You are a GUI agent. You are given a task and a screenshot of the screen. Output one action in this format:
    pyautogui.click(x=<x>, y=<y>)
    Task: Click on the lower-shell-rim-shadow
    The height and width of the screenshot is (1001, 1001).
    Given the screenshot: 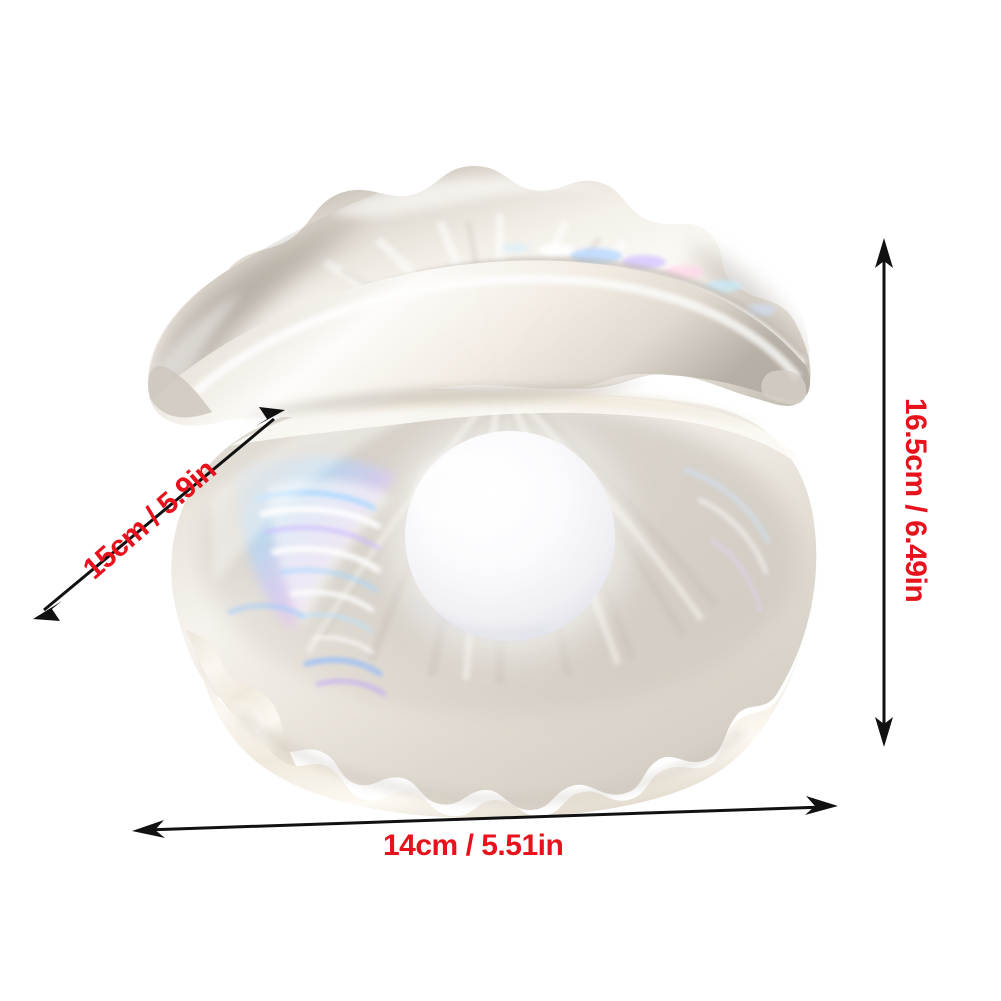 What is the action you would take?
    pyautogui.click(x=491, y=759)
    